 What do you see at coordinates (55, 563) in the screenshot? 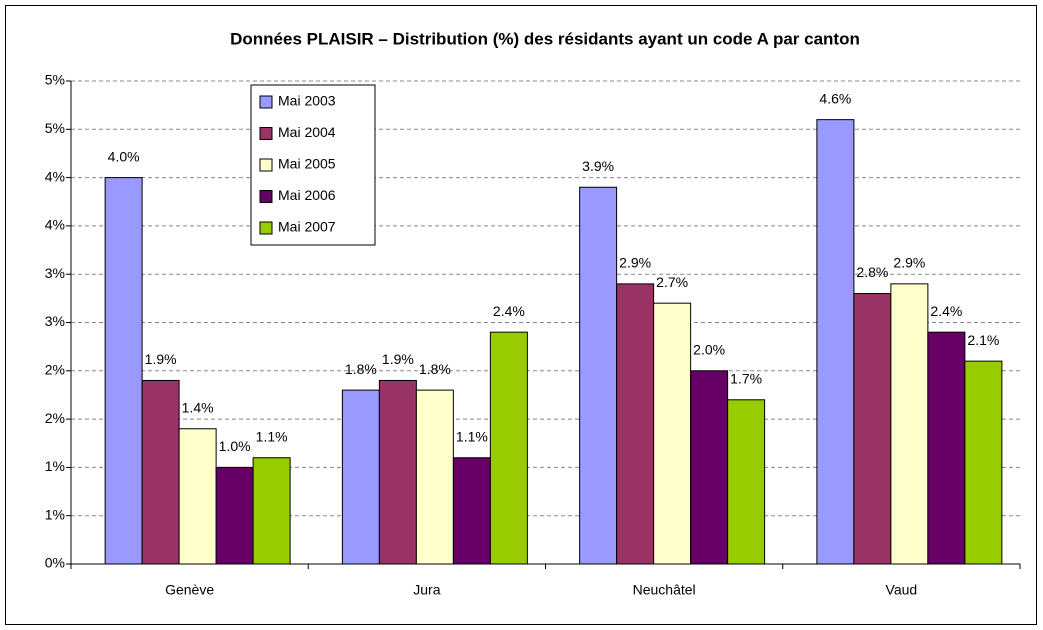
I see `y-tick-label: 0%` at bounding box center [55, 563].